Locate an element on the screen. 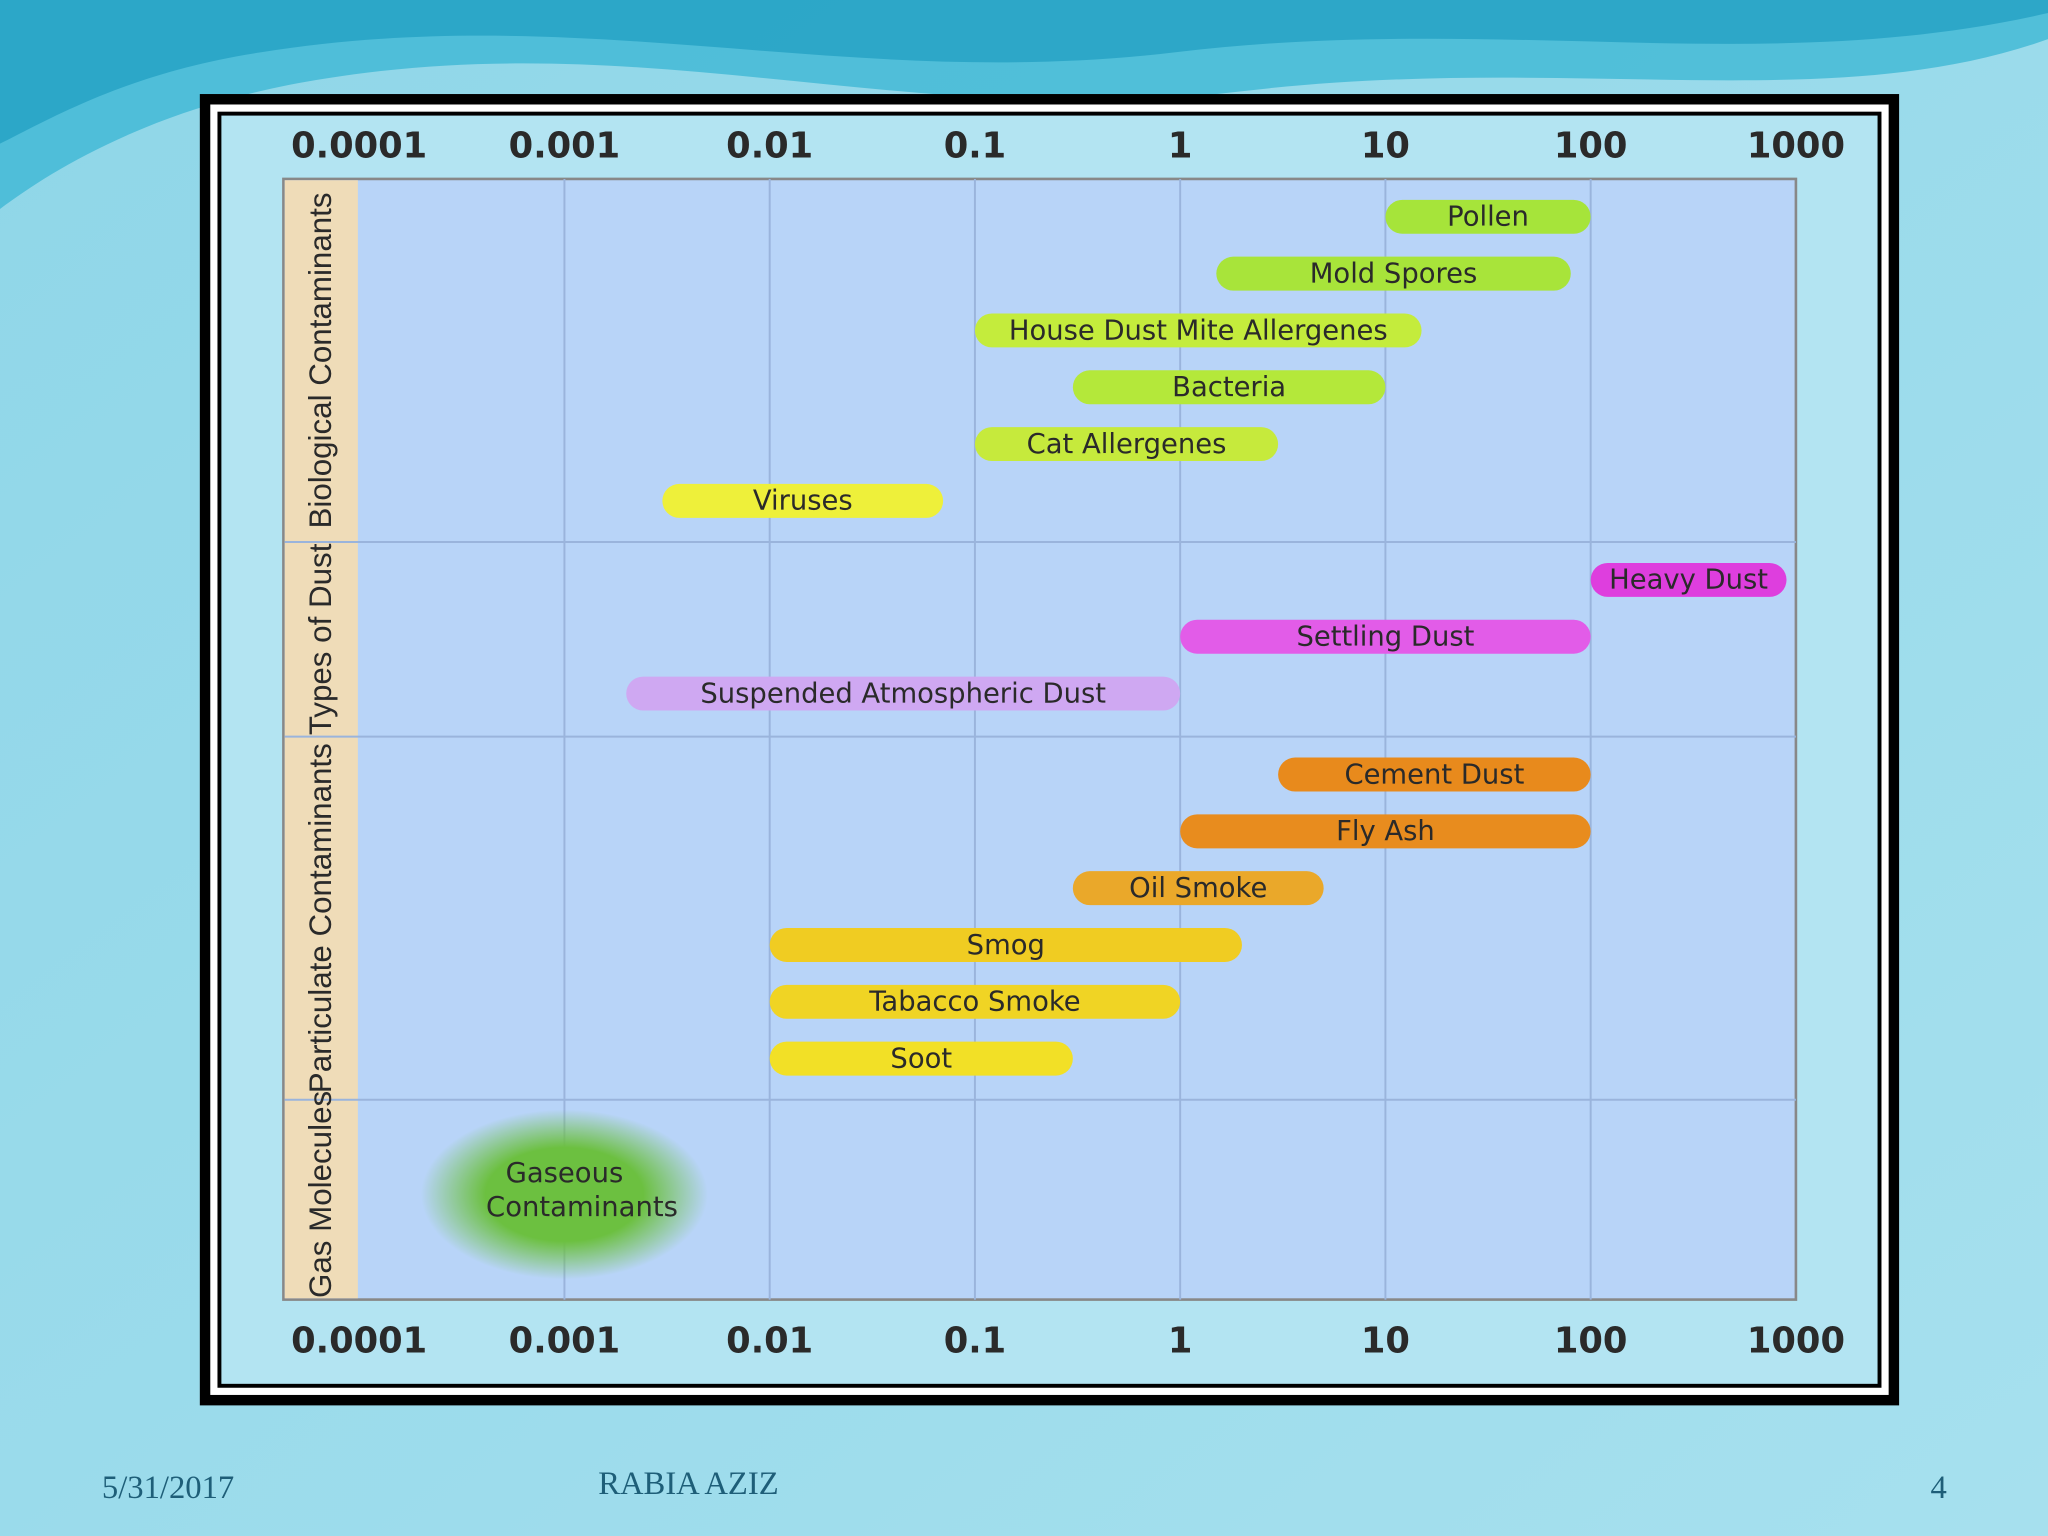 Image resolution: width=2048 pixels, height=1536 pixels. group-strip is located at coordinates (321, 739).